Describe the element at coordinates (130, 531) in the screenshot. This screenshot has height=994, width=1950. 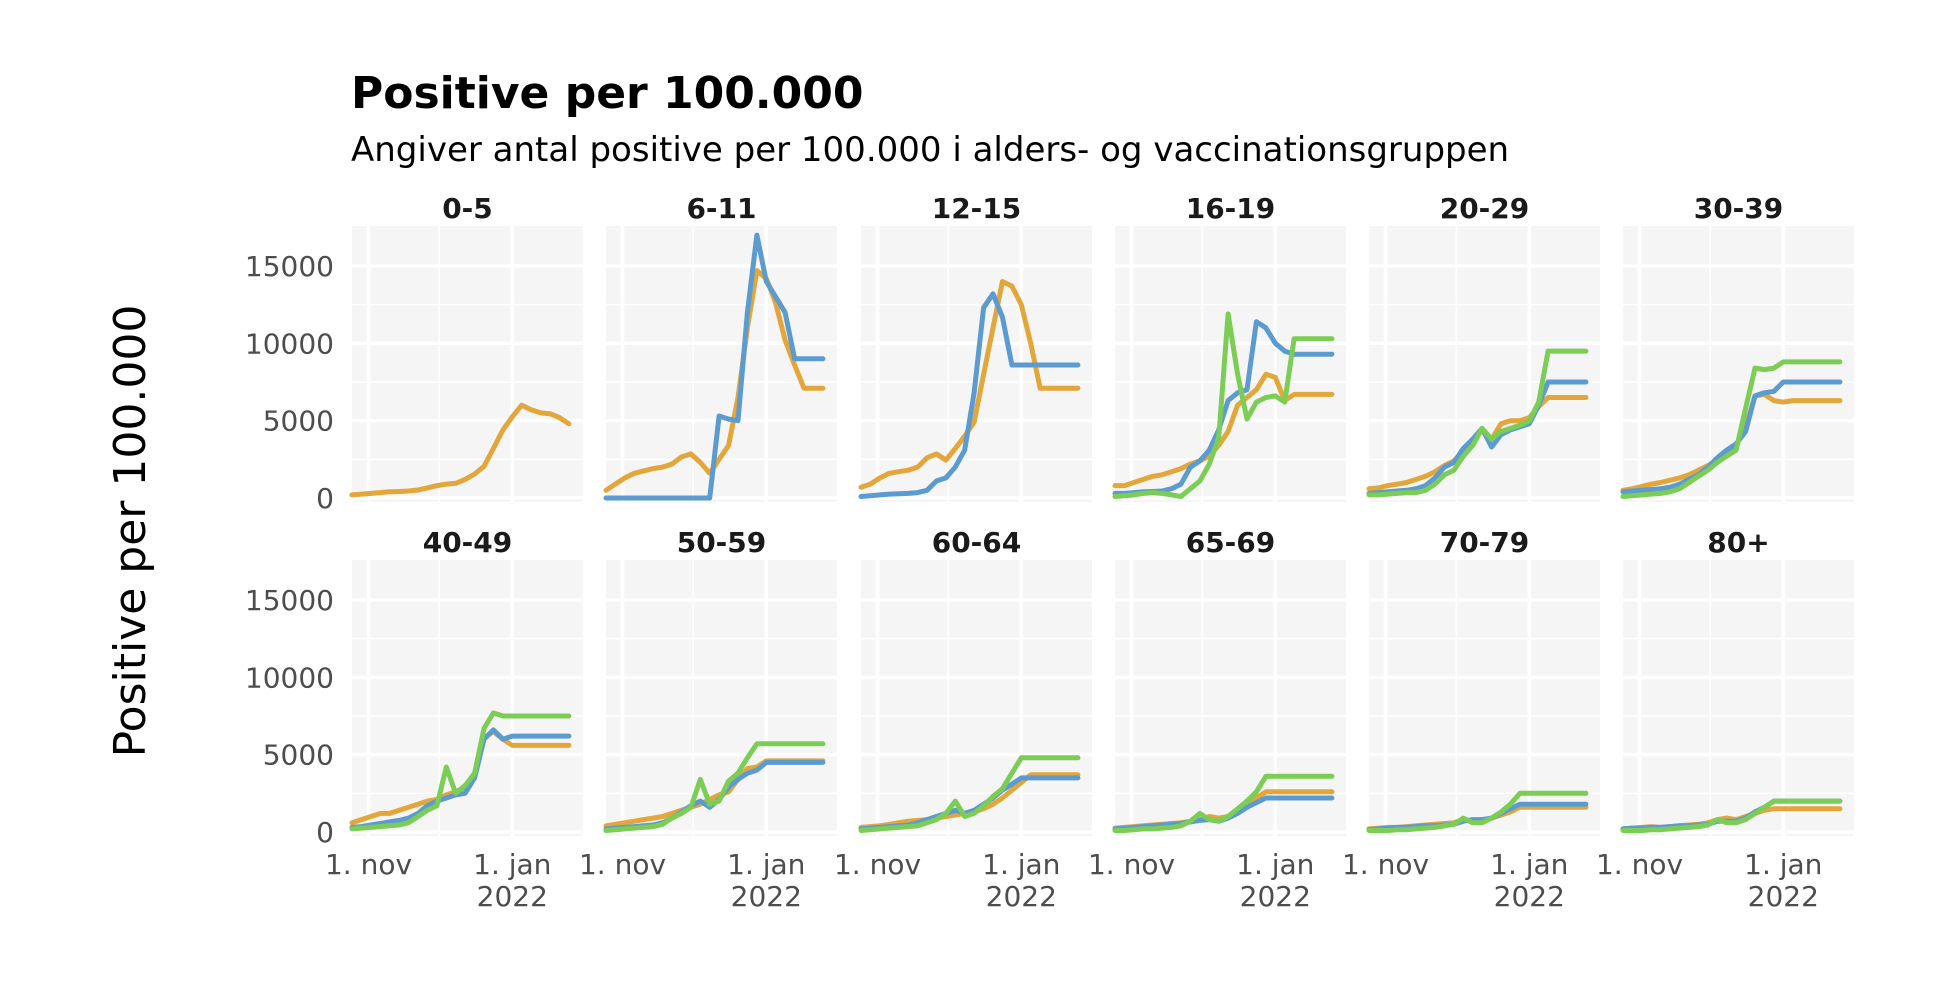
I see `y-axis-label: Positive per 100.000` at that location.